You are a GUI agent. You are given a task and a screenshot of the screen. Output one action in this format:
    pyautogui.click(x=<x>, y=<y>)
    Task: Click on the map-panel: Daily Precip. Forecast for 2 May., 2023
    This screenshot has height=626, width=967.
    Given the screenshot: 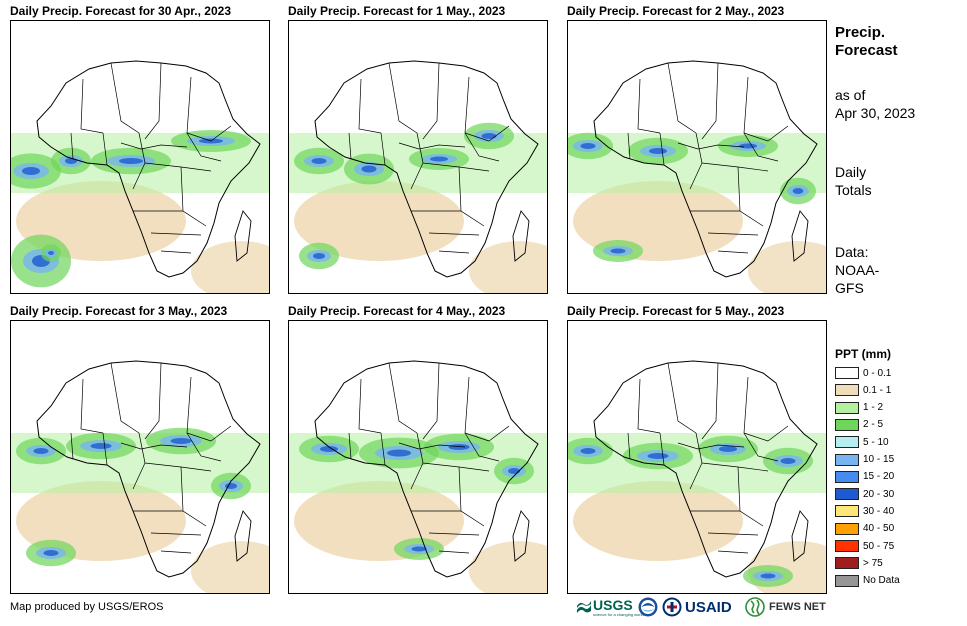 What is the action you would take?
    pyautogui.click(x=697, y=149)
    